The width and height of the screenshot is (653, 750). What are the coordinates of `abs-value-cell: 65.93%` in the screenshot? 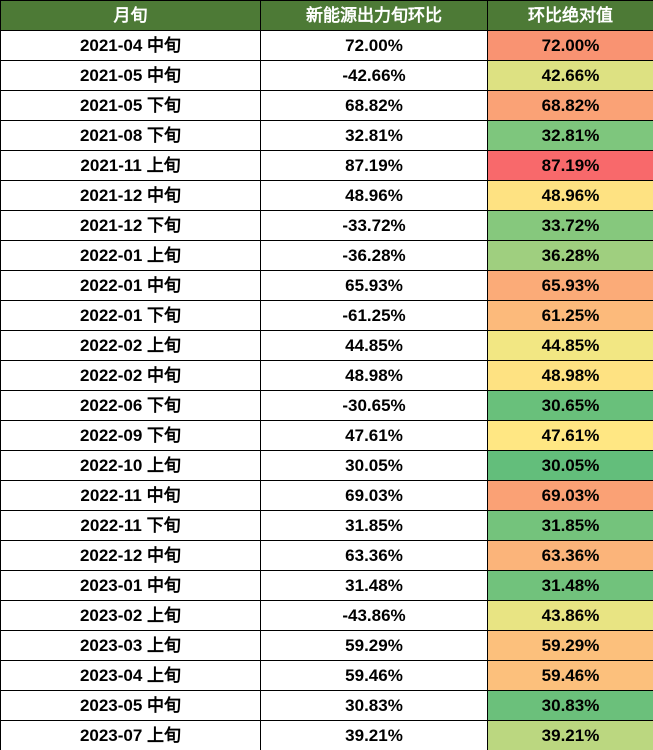 It's located at (570, 285).